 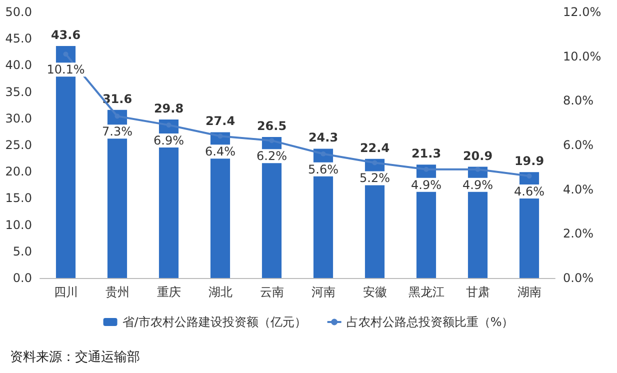 I want to click on text: 资料来源：交通运输部, so click(x=75, y=356).